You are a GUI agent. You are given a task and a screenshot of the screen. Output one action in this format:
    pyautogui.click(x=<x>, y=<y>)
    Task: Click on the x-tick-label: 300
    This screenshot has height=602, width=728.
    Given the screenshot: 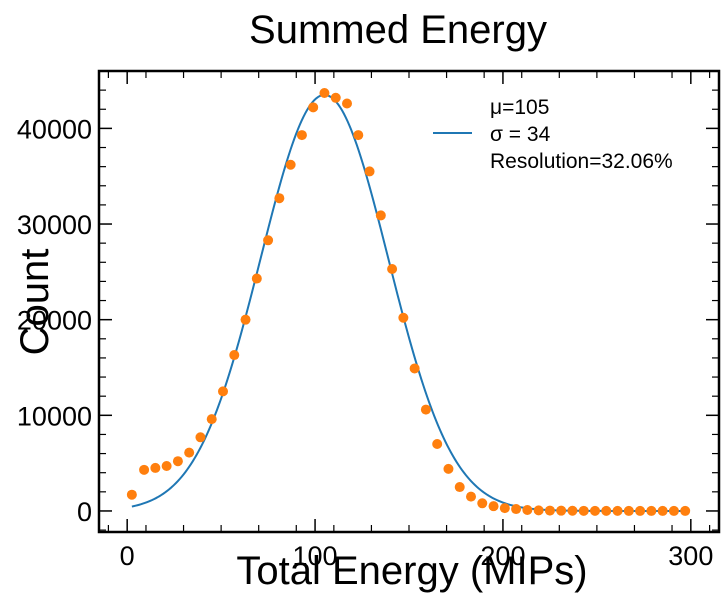 What is the action you would take?
    pyautogui.click(x=690, y=556)
    